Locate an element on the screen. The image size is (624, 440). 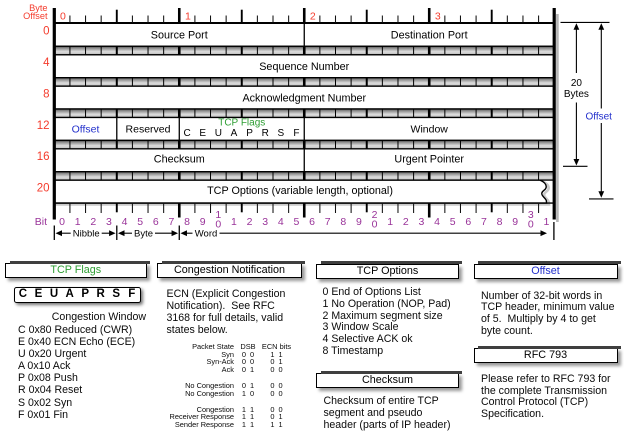
svg-text: Bytes is located at coordinates (576, 94).